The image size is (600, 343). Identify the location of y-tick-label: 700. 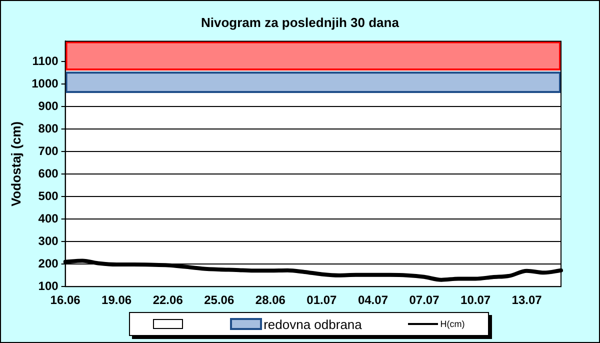
(48, 151).